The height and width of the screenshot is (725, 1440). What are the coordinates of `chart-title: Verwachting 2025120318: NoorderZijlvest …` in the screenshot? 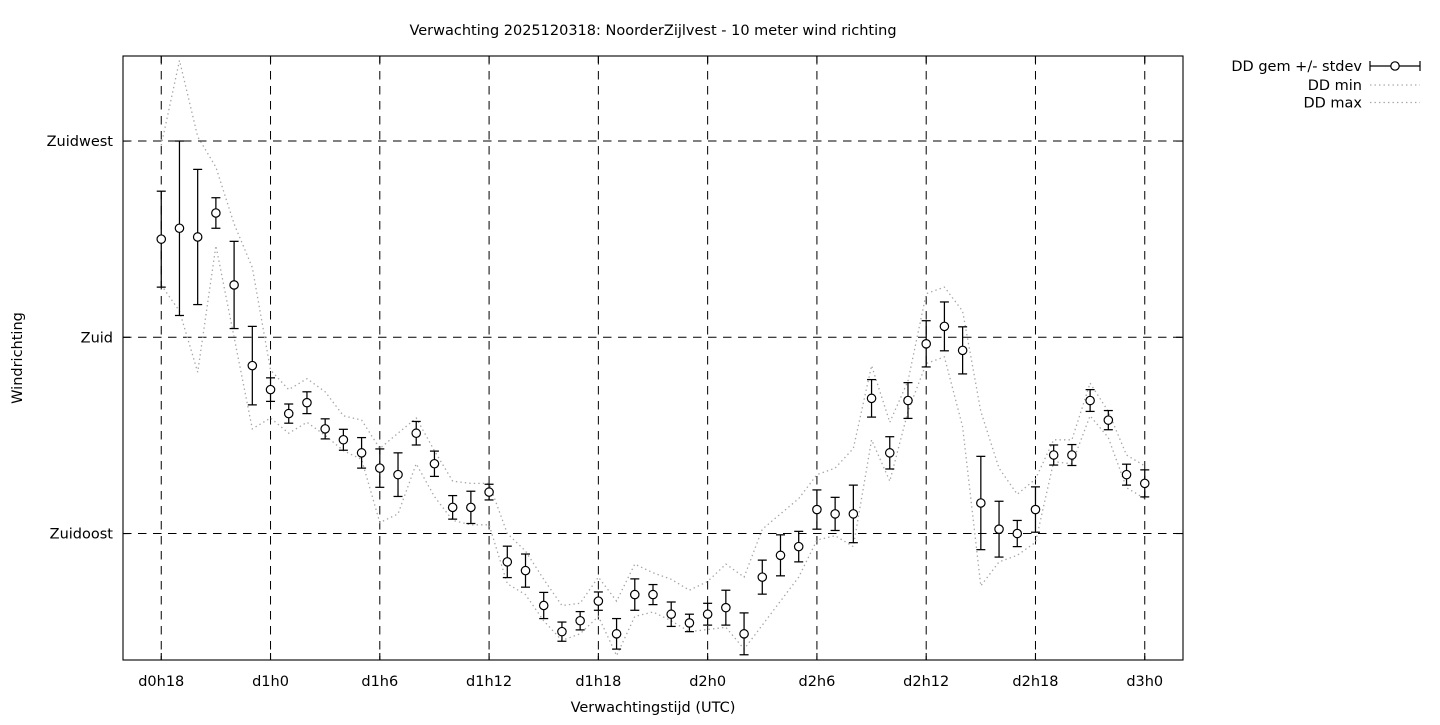 It's located at (652, 31).